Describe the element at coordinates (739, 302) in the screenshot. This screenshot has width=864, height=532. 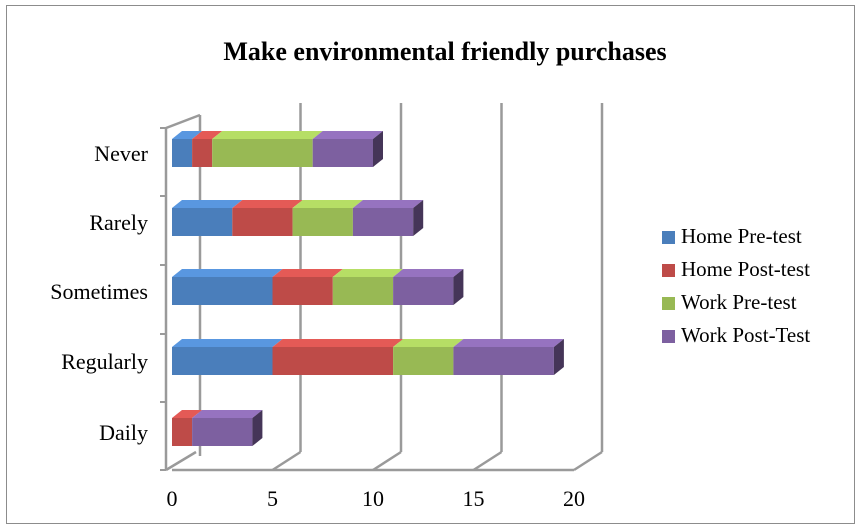
I see `legend-label: Work Pre-test` at that location.